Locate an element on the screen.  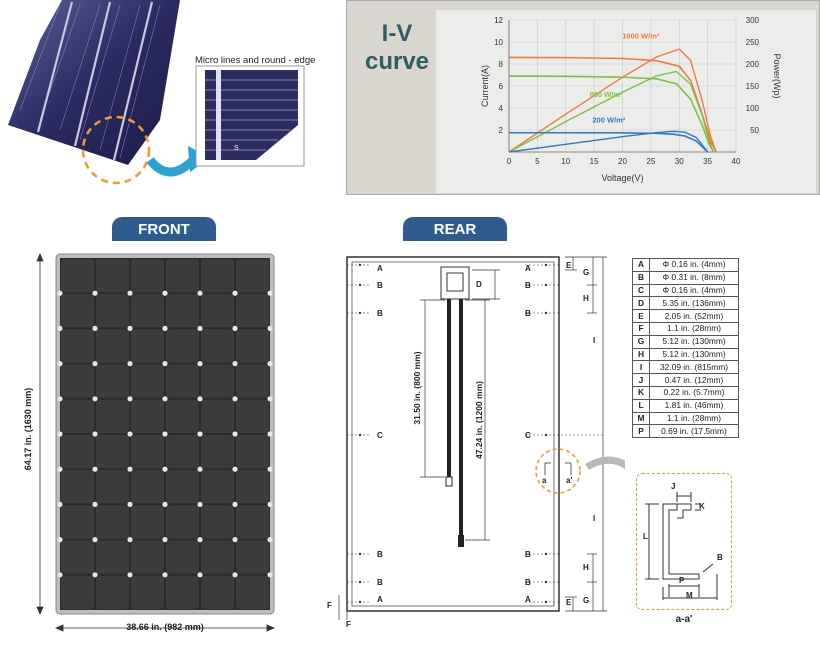
label-b-left-4: B is located at coordinates (380, 582).